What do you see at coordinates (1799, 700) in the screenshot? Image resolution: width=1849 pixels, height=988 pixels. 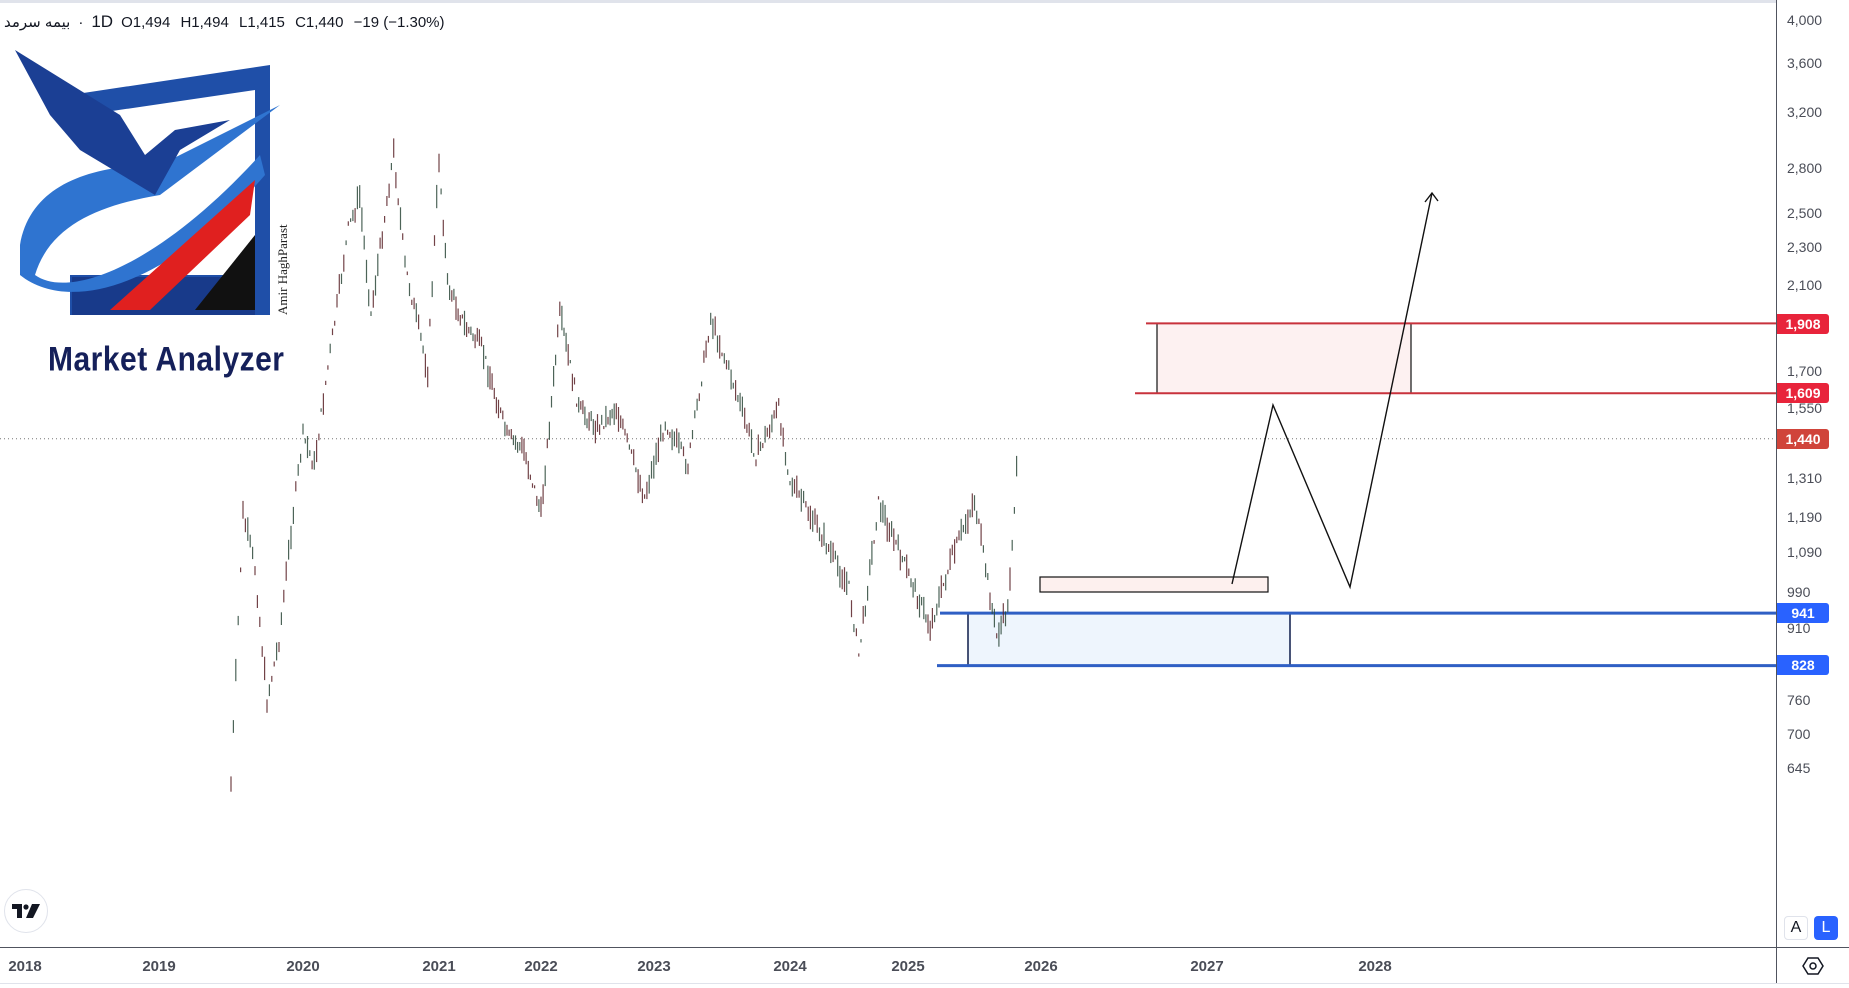 I see `price-tick: 760` at bounding box center [1799, 700].